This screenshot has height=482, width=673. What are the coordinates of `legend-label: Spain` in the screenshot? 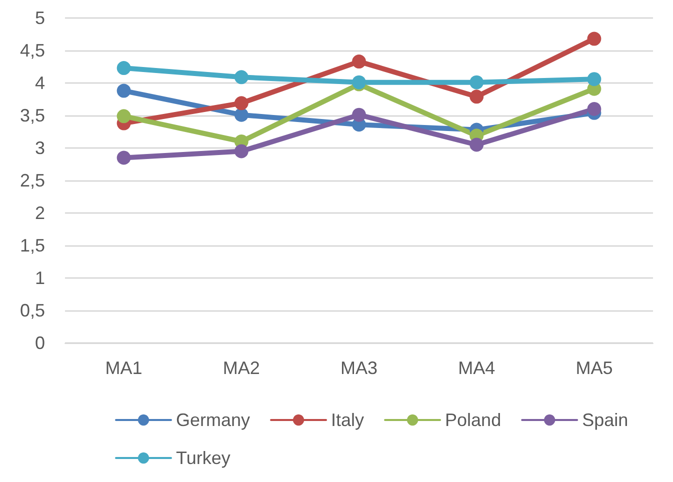 It's located at (605, 420).